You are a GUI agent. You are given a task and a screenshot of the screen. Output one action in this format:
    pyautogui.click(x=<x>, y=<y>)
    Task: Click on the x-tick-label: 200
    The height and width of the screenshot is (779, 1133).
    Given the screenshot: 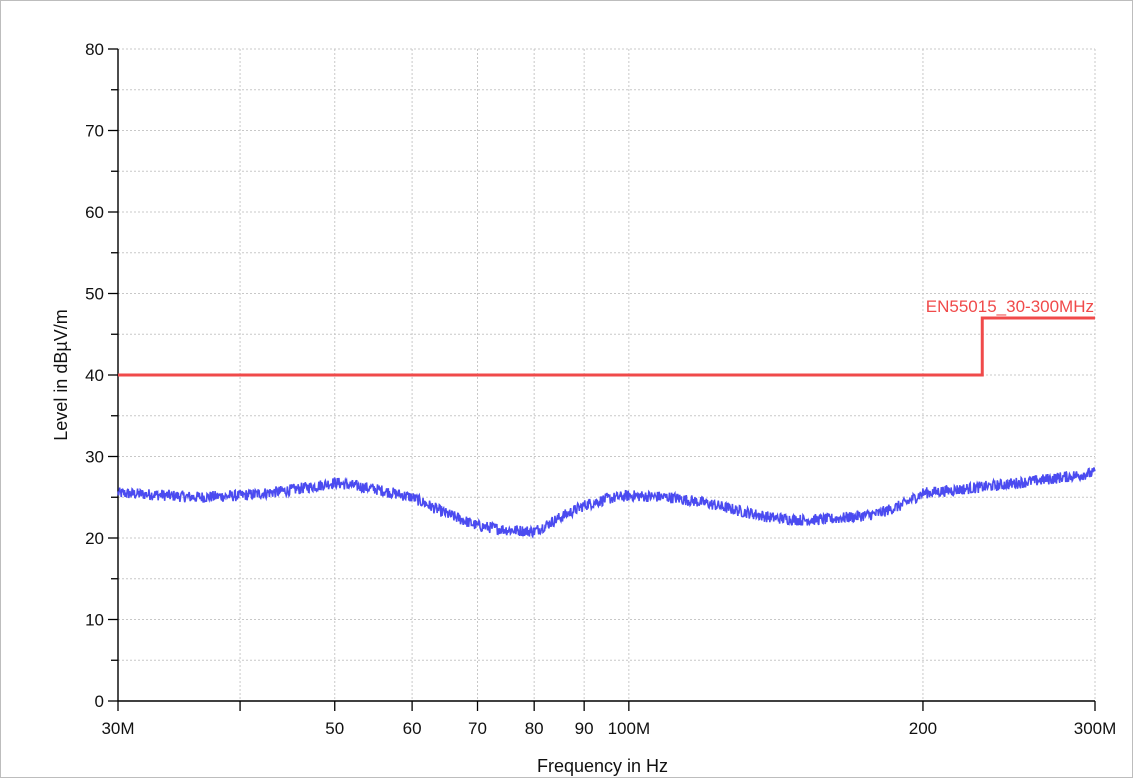 What is the action you would take?
    pyautogui.click(x=923, y=728)
    